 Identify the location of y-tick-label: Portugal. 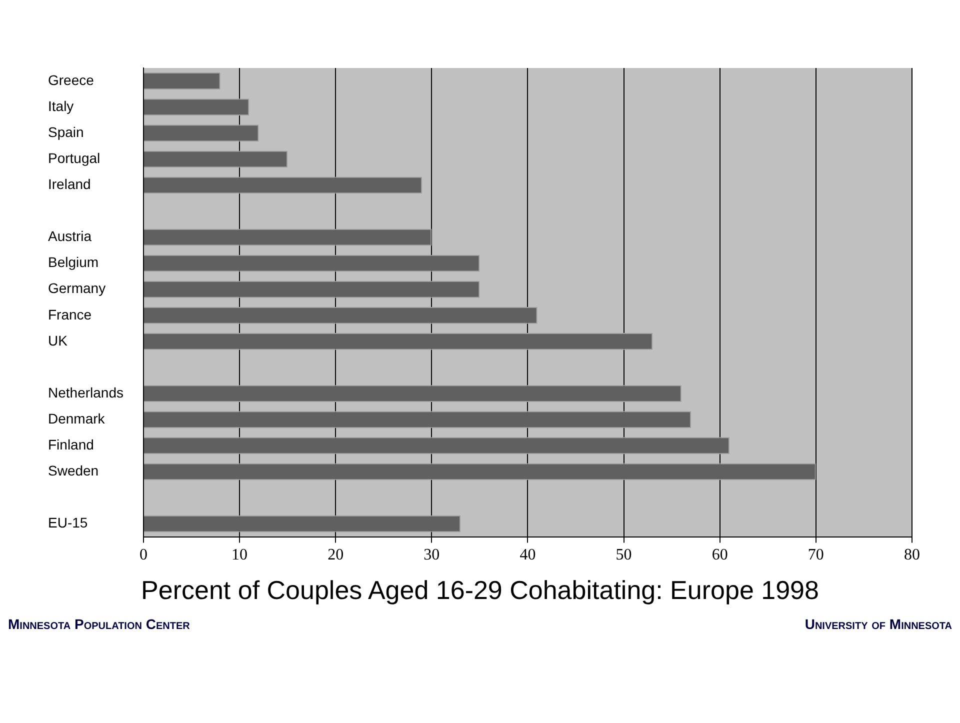
(74, 158).